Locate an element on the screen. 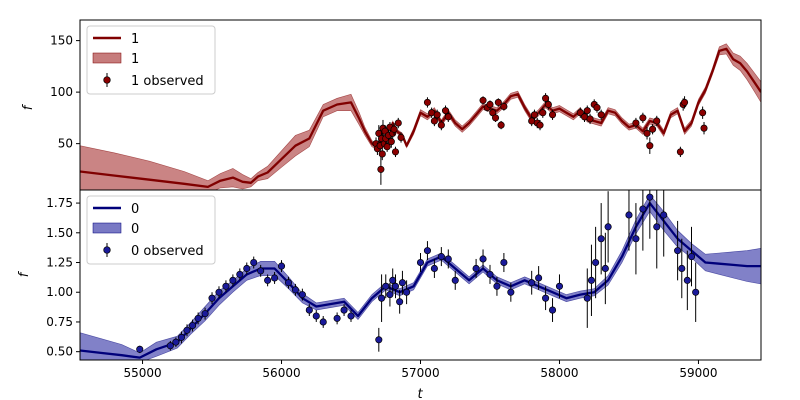 The height and width of the screenshot is (400, 800). top-ylabel: f is located at coordinates (28, 106).